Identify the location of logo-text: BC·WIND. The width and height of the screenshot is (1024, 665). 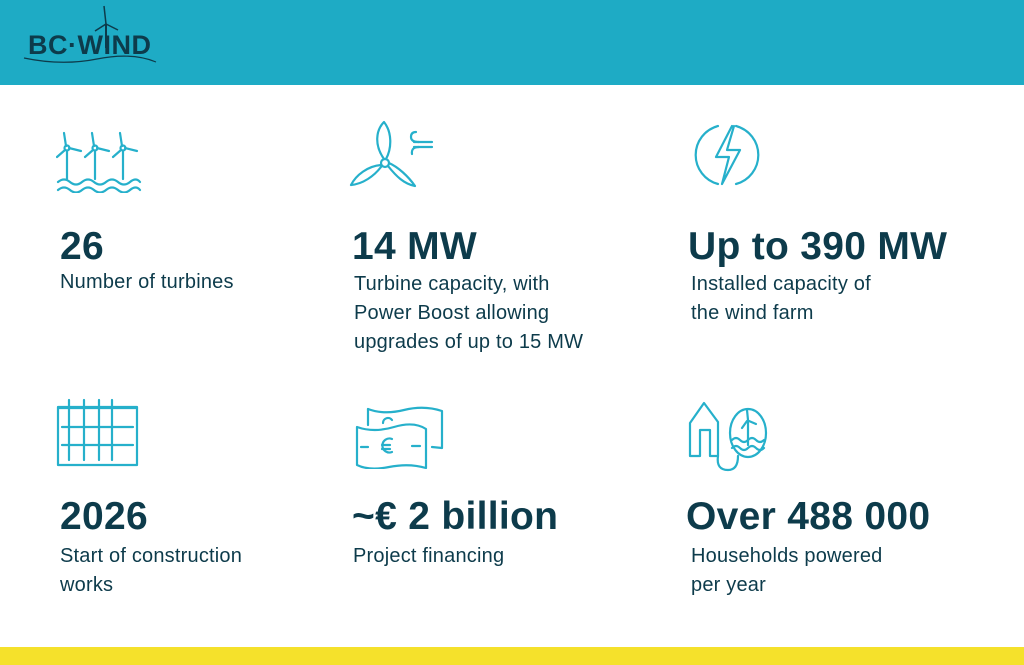
(90, 45).